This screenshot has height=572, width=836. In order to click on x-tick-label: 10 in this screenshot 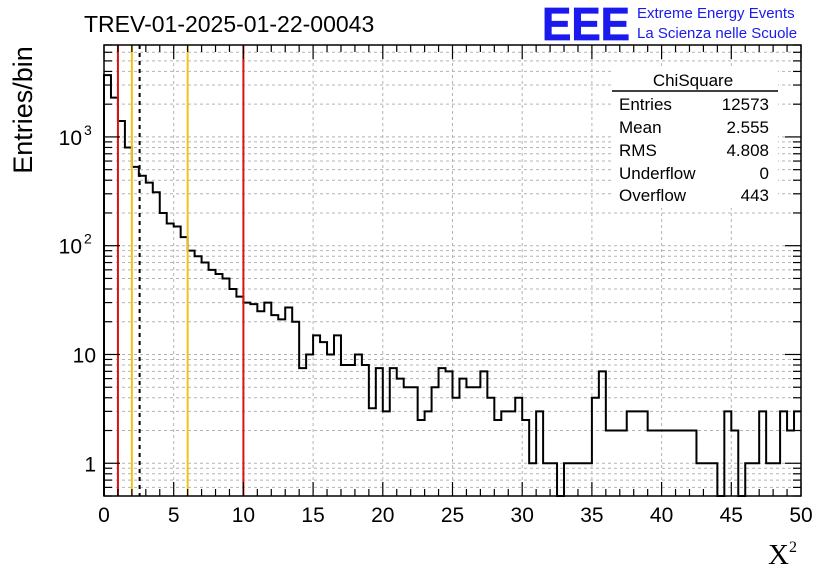, I will do `click(243, 515)`.